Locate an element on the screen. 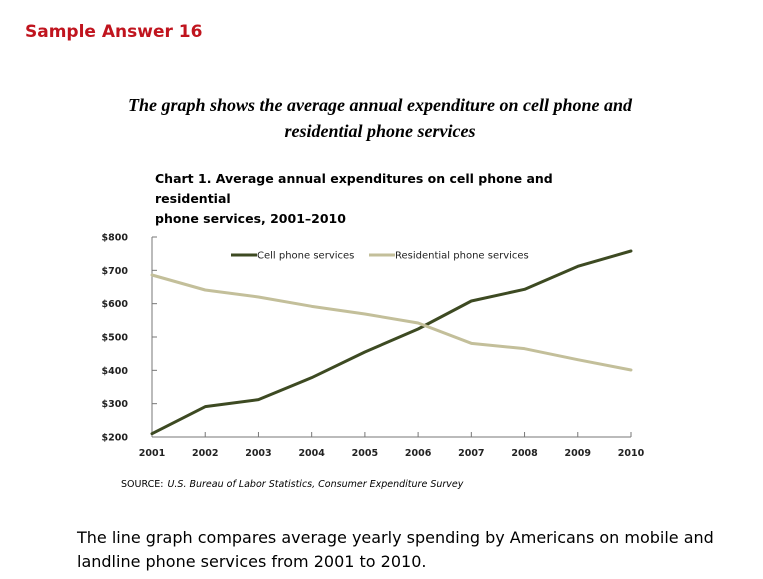 The width and height of the screenshot is (763, 579). y-tick-label: $700 is located at coordinates (115, 271).